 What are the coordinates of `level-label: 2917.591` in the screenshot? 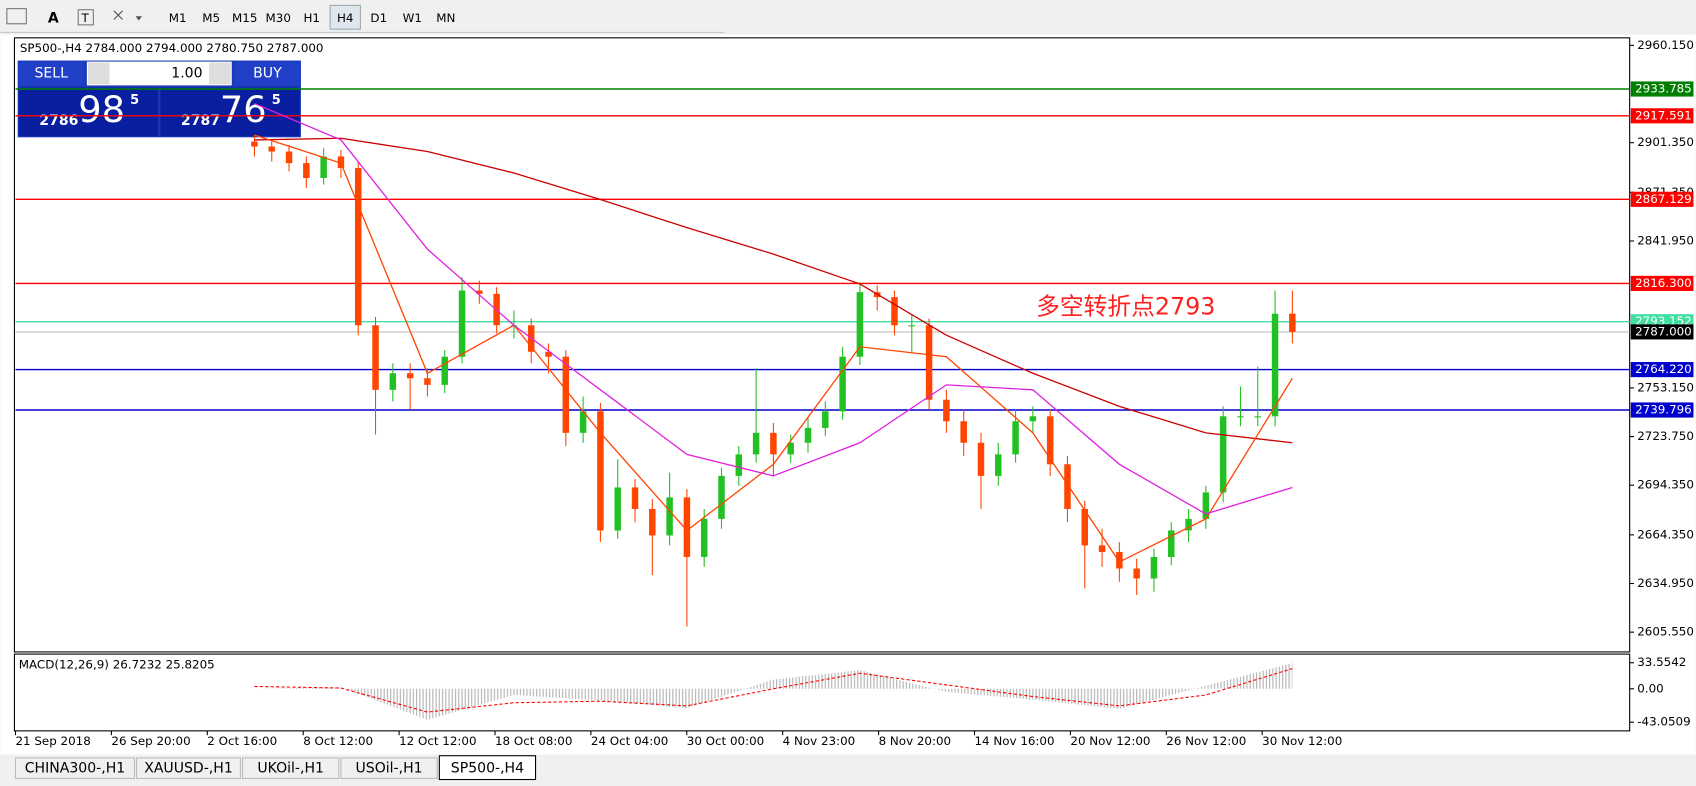 It's located at (1663, 115).